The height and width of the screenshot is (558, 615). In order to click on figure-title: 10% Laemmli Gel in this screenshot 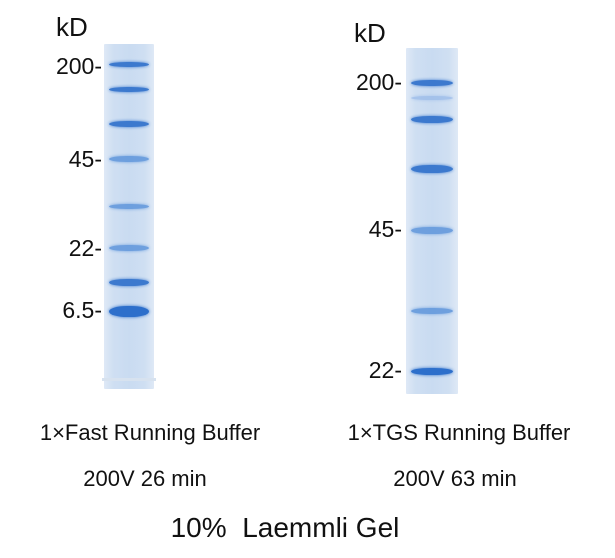, I will do `click(285, 527)`.